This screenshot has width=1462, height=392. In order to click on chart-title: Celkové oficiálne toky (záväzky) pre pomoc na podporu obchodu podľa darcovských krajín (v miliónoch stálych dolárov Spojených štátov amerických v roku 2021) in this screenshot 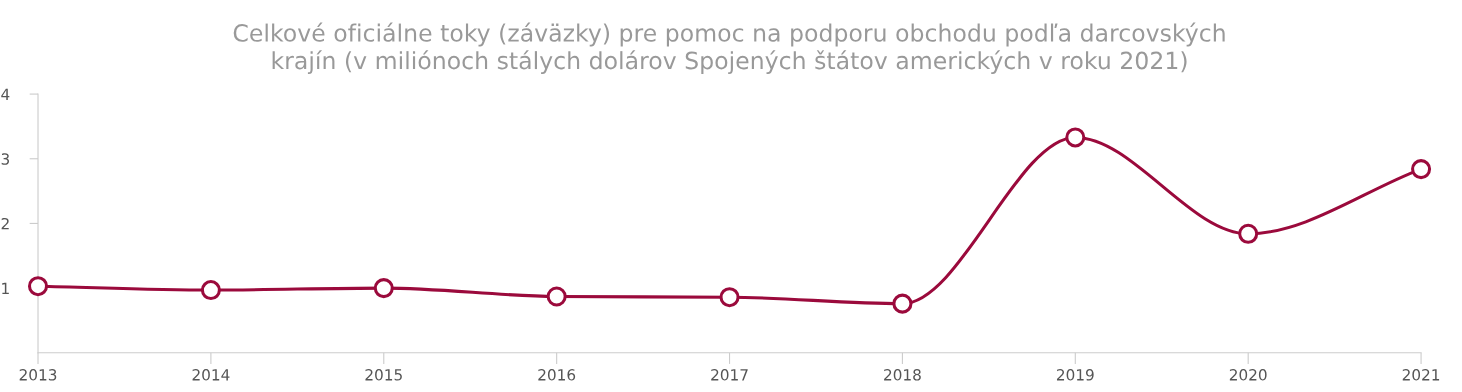, I will do `click(729, 48)`.